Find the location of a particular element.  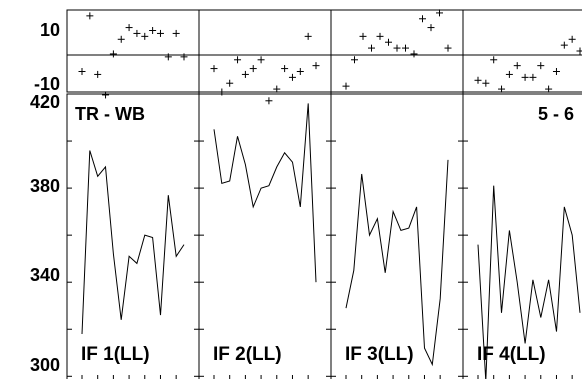

right-annotation: 5 - 6 is located at coordinates (556, 114).